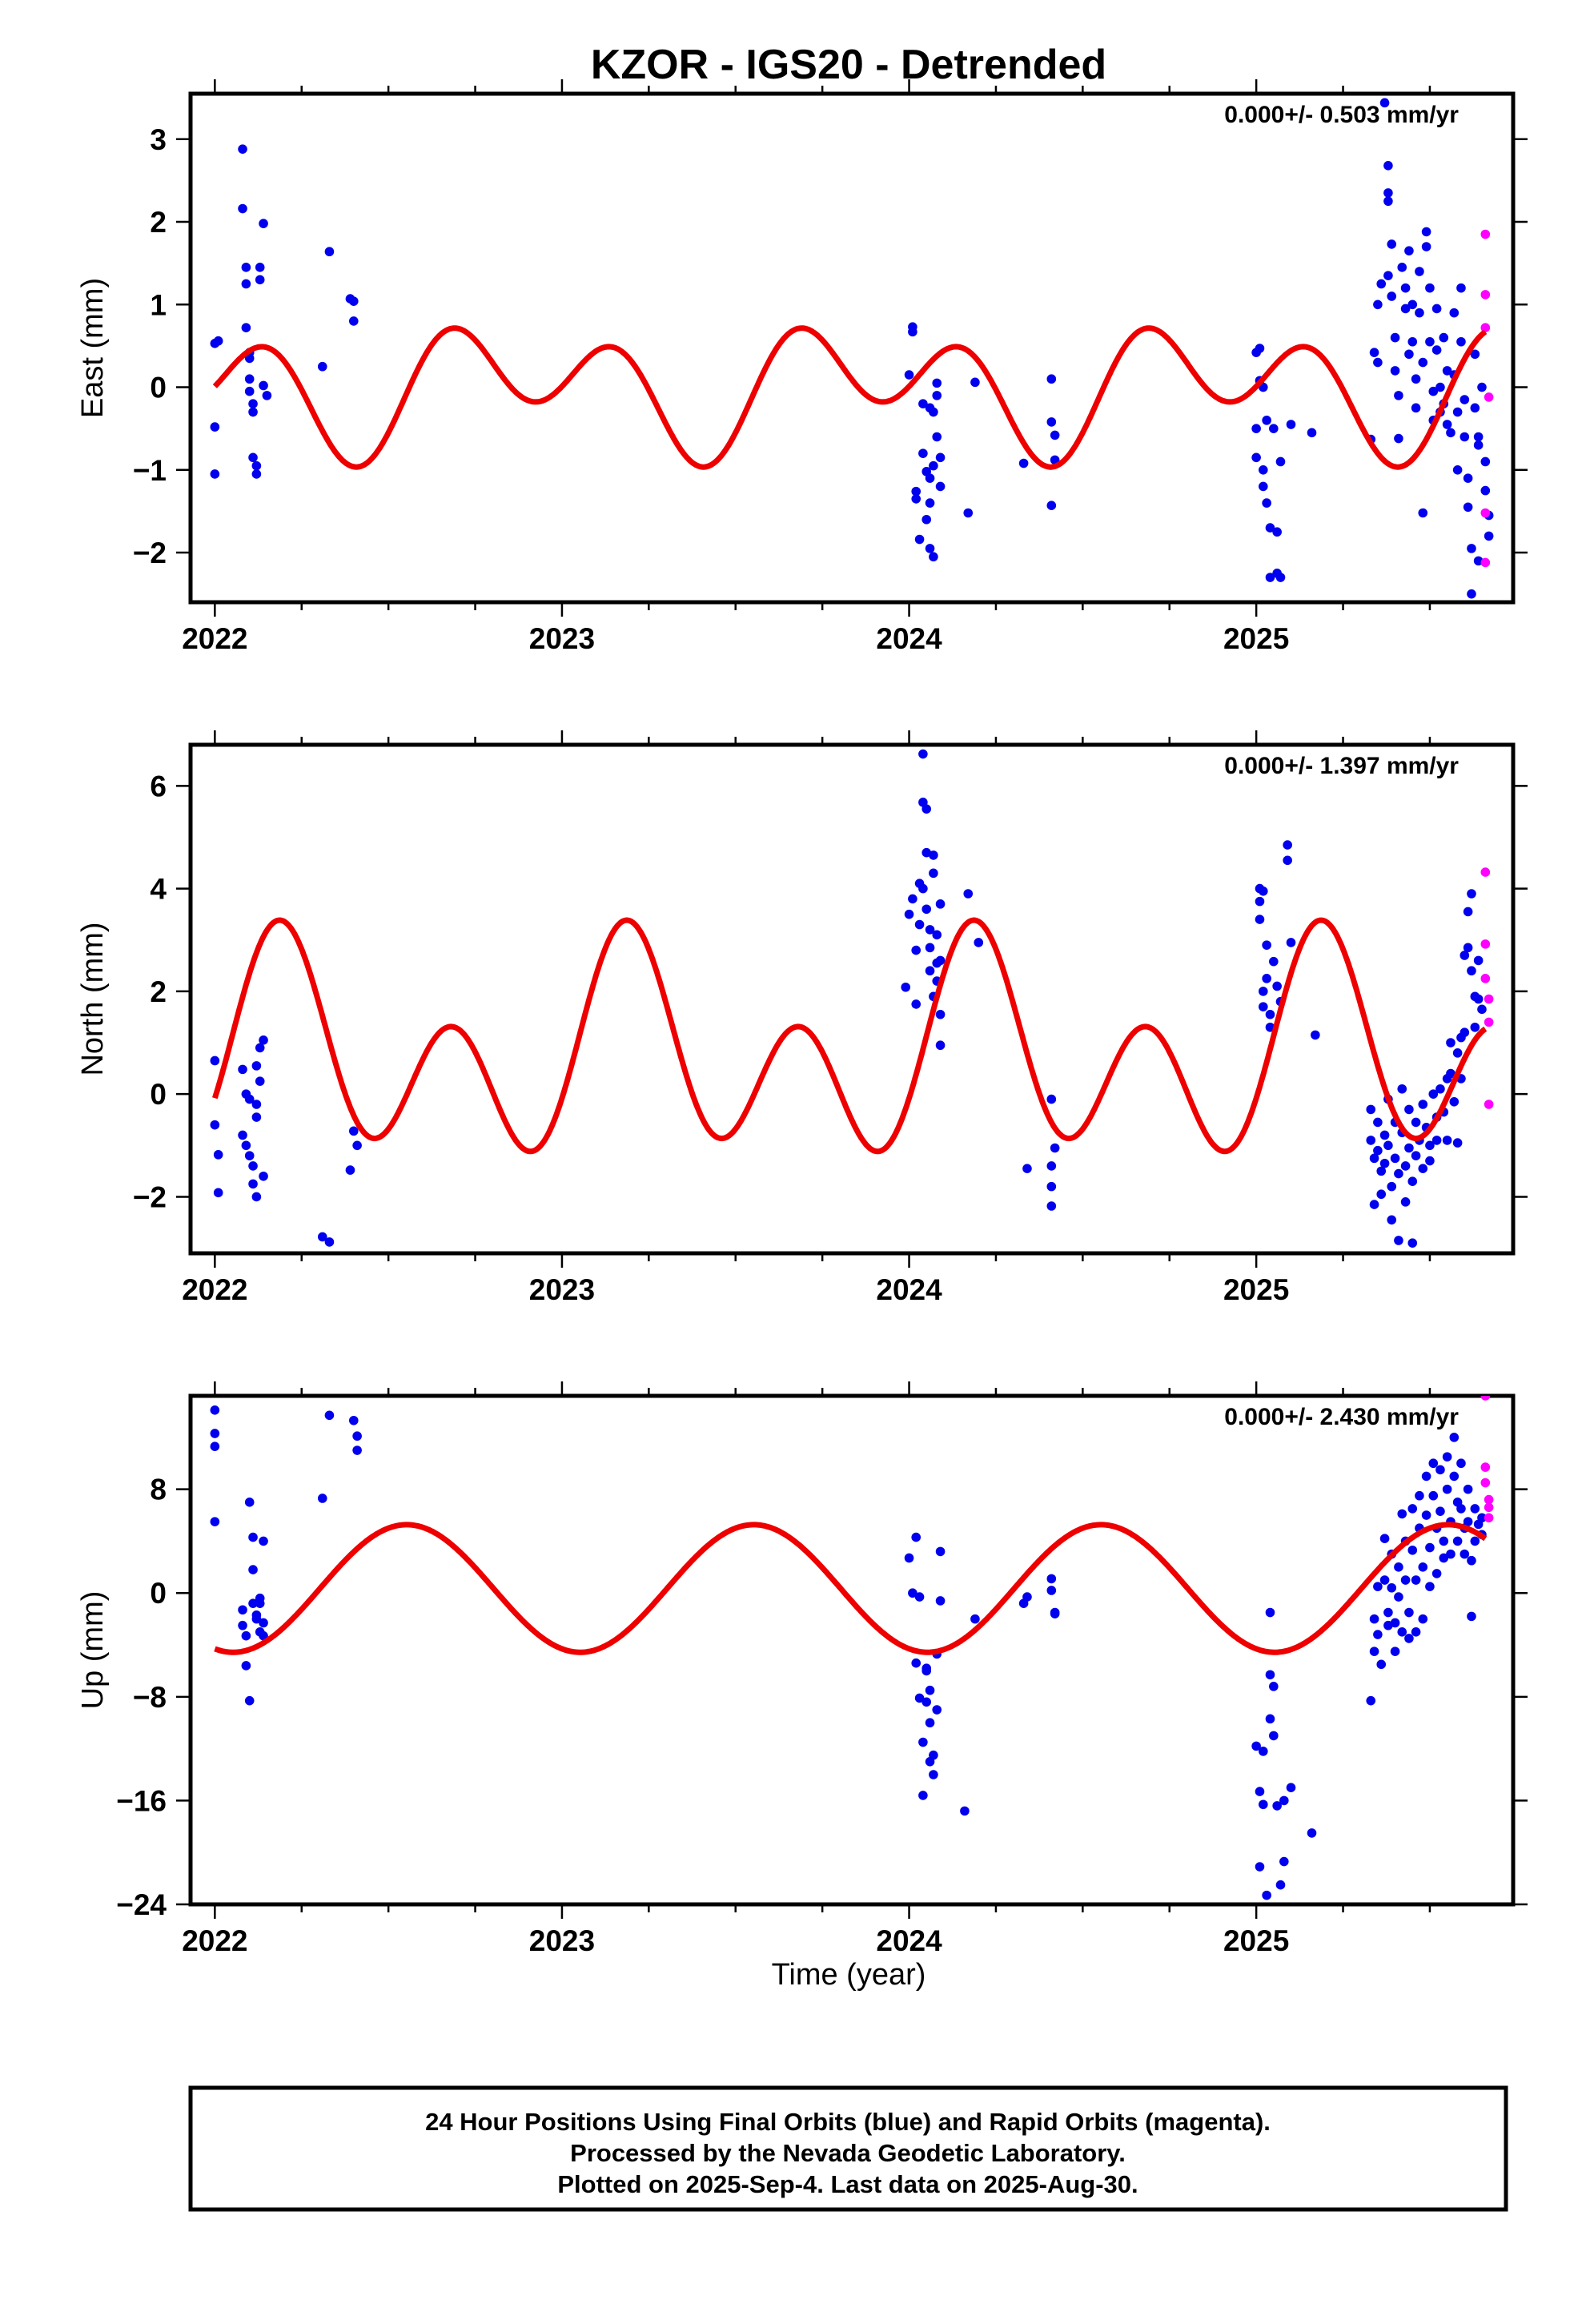 This screenshot has width=1582, height=2324. What do you see at coordinates (150, 470) in the screenshot?
I see `east-y-tick-label: −1` at bounding box center [150, 470].